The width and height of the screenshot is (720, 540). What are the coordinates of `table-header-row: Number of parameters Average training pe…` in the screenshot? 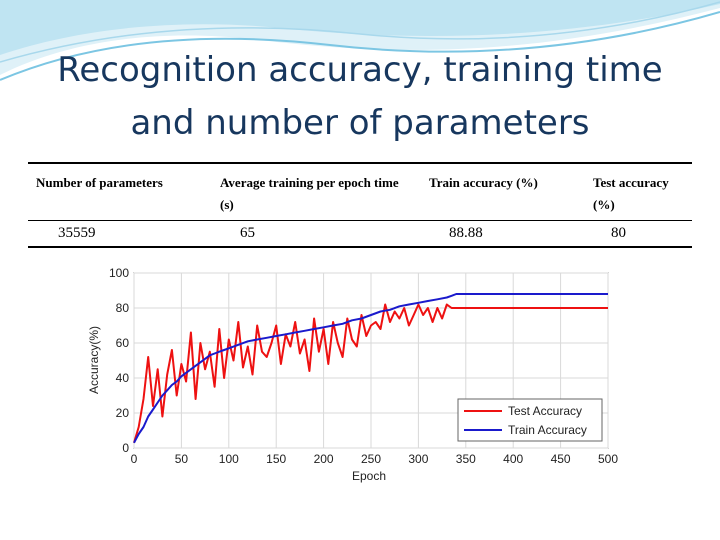 It's located at (360, 192).